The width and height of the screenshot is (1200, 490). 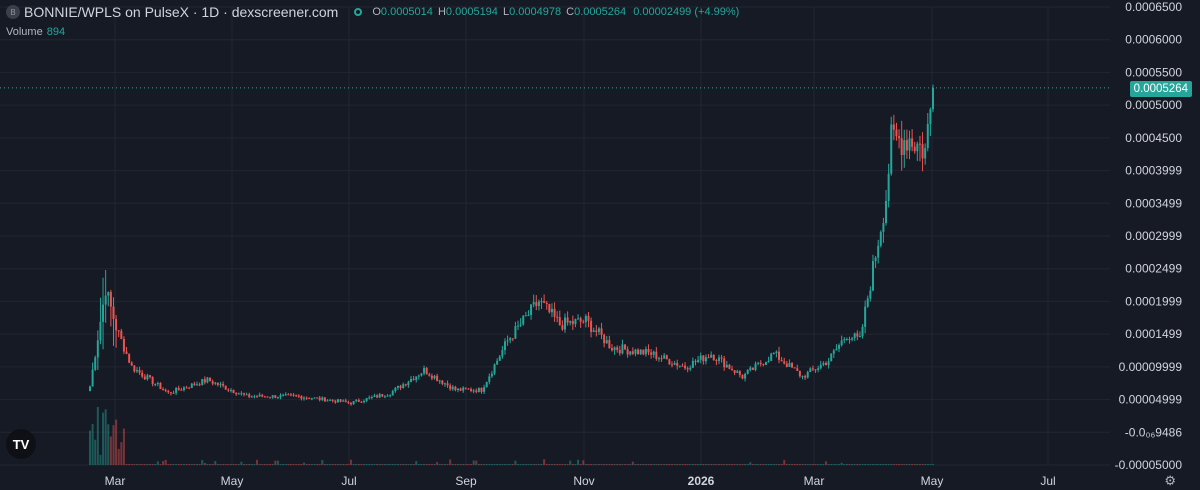 What do you see at coordinates (1160, 89) in the screenshot?
I see `last-price-badge: 0.0005264` at bounding box center [1160, 89].